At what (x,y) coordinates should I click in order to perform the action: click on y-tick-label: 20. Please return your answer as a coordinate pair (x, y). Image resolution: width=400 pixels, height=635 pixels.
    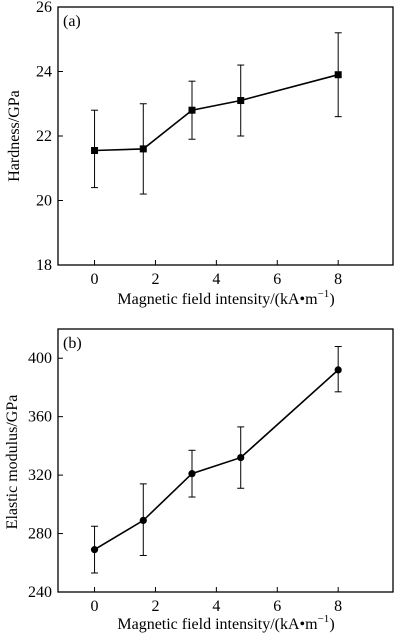
    Looking at the image, I should click on (44, 201).